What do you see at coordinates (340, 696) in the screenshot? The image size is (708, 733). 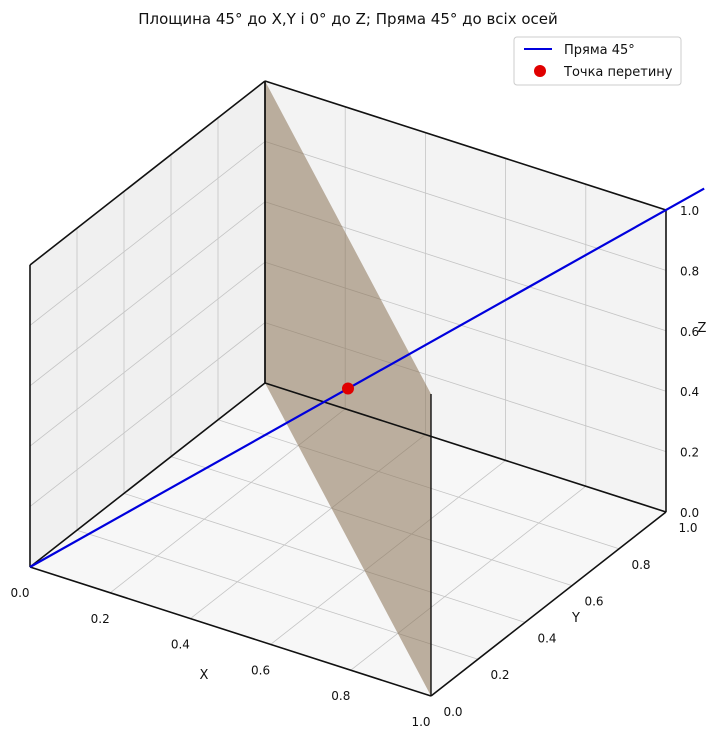 I see `x-tick-label: 0.8` at bounding box center [340, 696].